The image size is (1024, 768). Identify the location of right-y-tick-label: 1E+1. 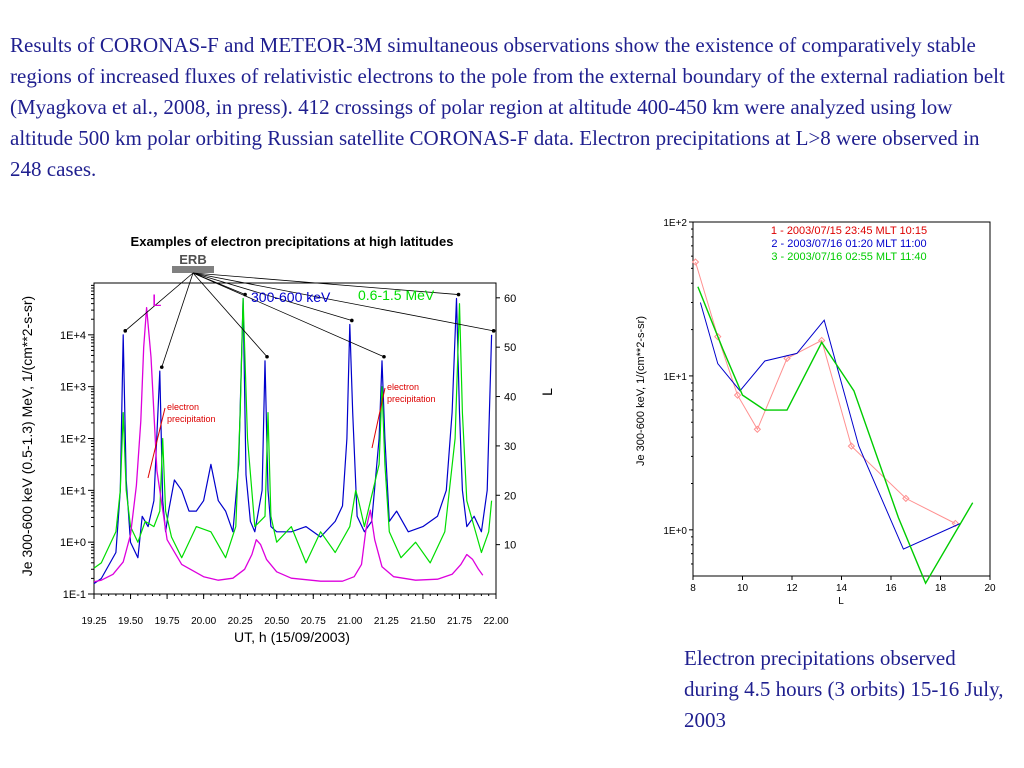
(675, 377).